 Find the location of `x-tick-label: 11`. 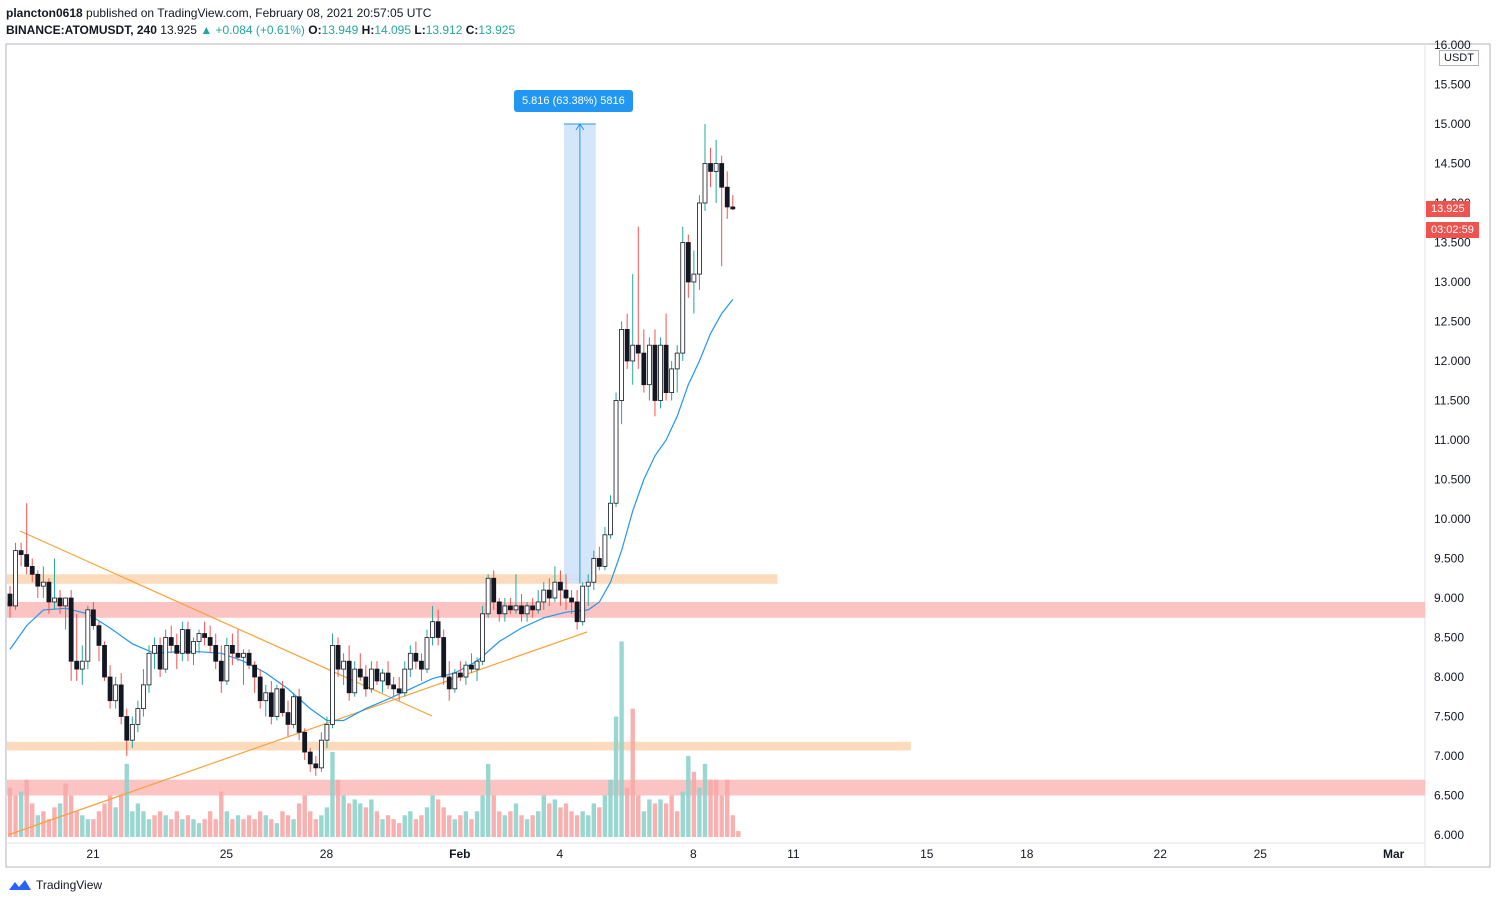

x-tick-label: 11 is located at coordinates (793, 854).